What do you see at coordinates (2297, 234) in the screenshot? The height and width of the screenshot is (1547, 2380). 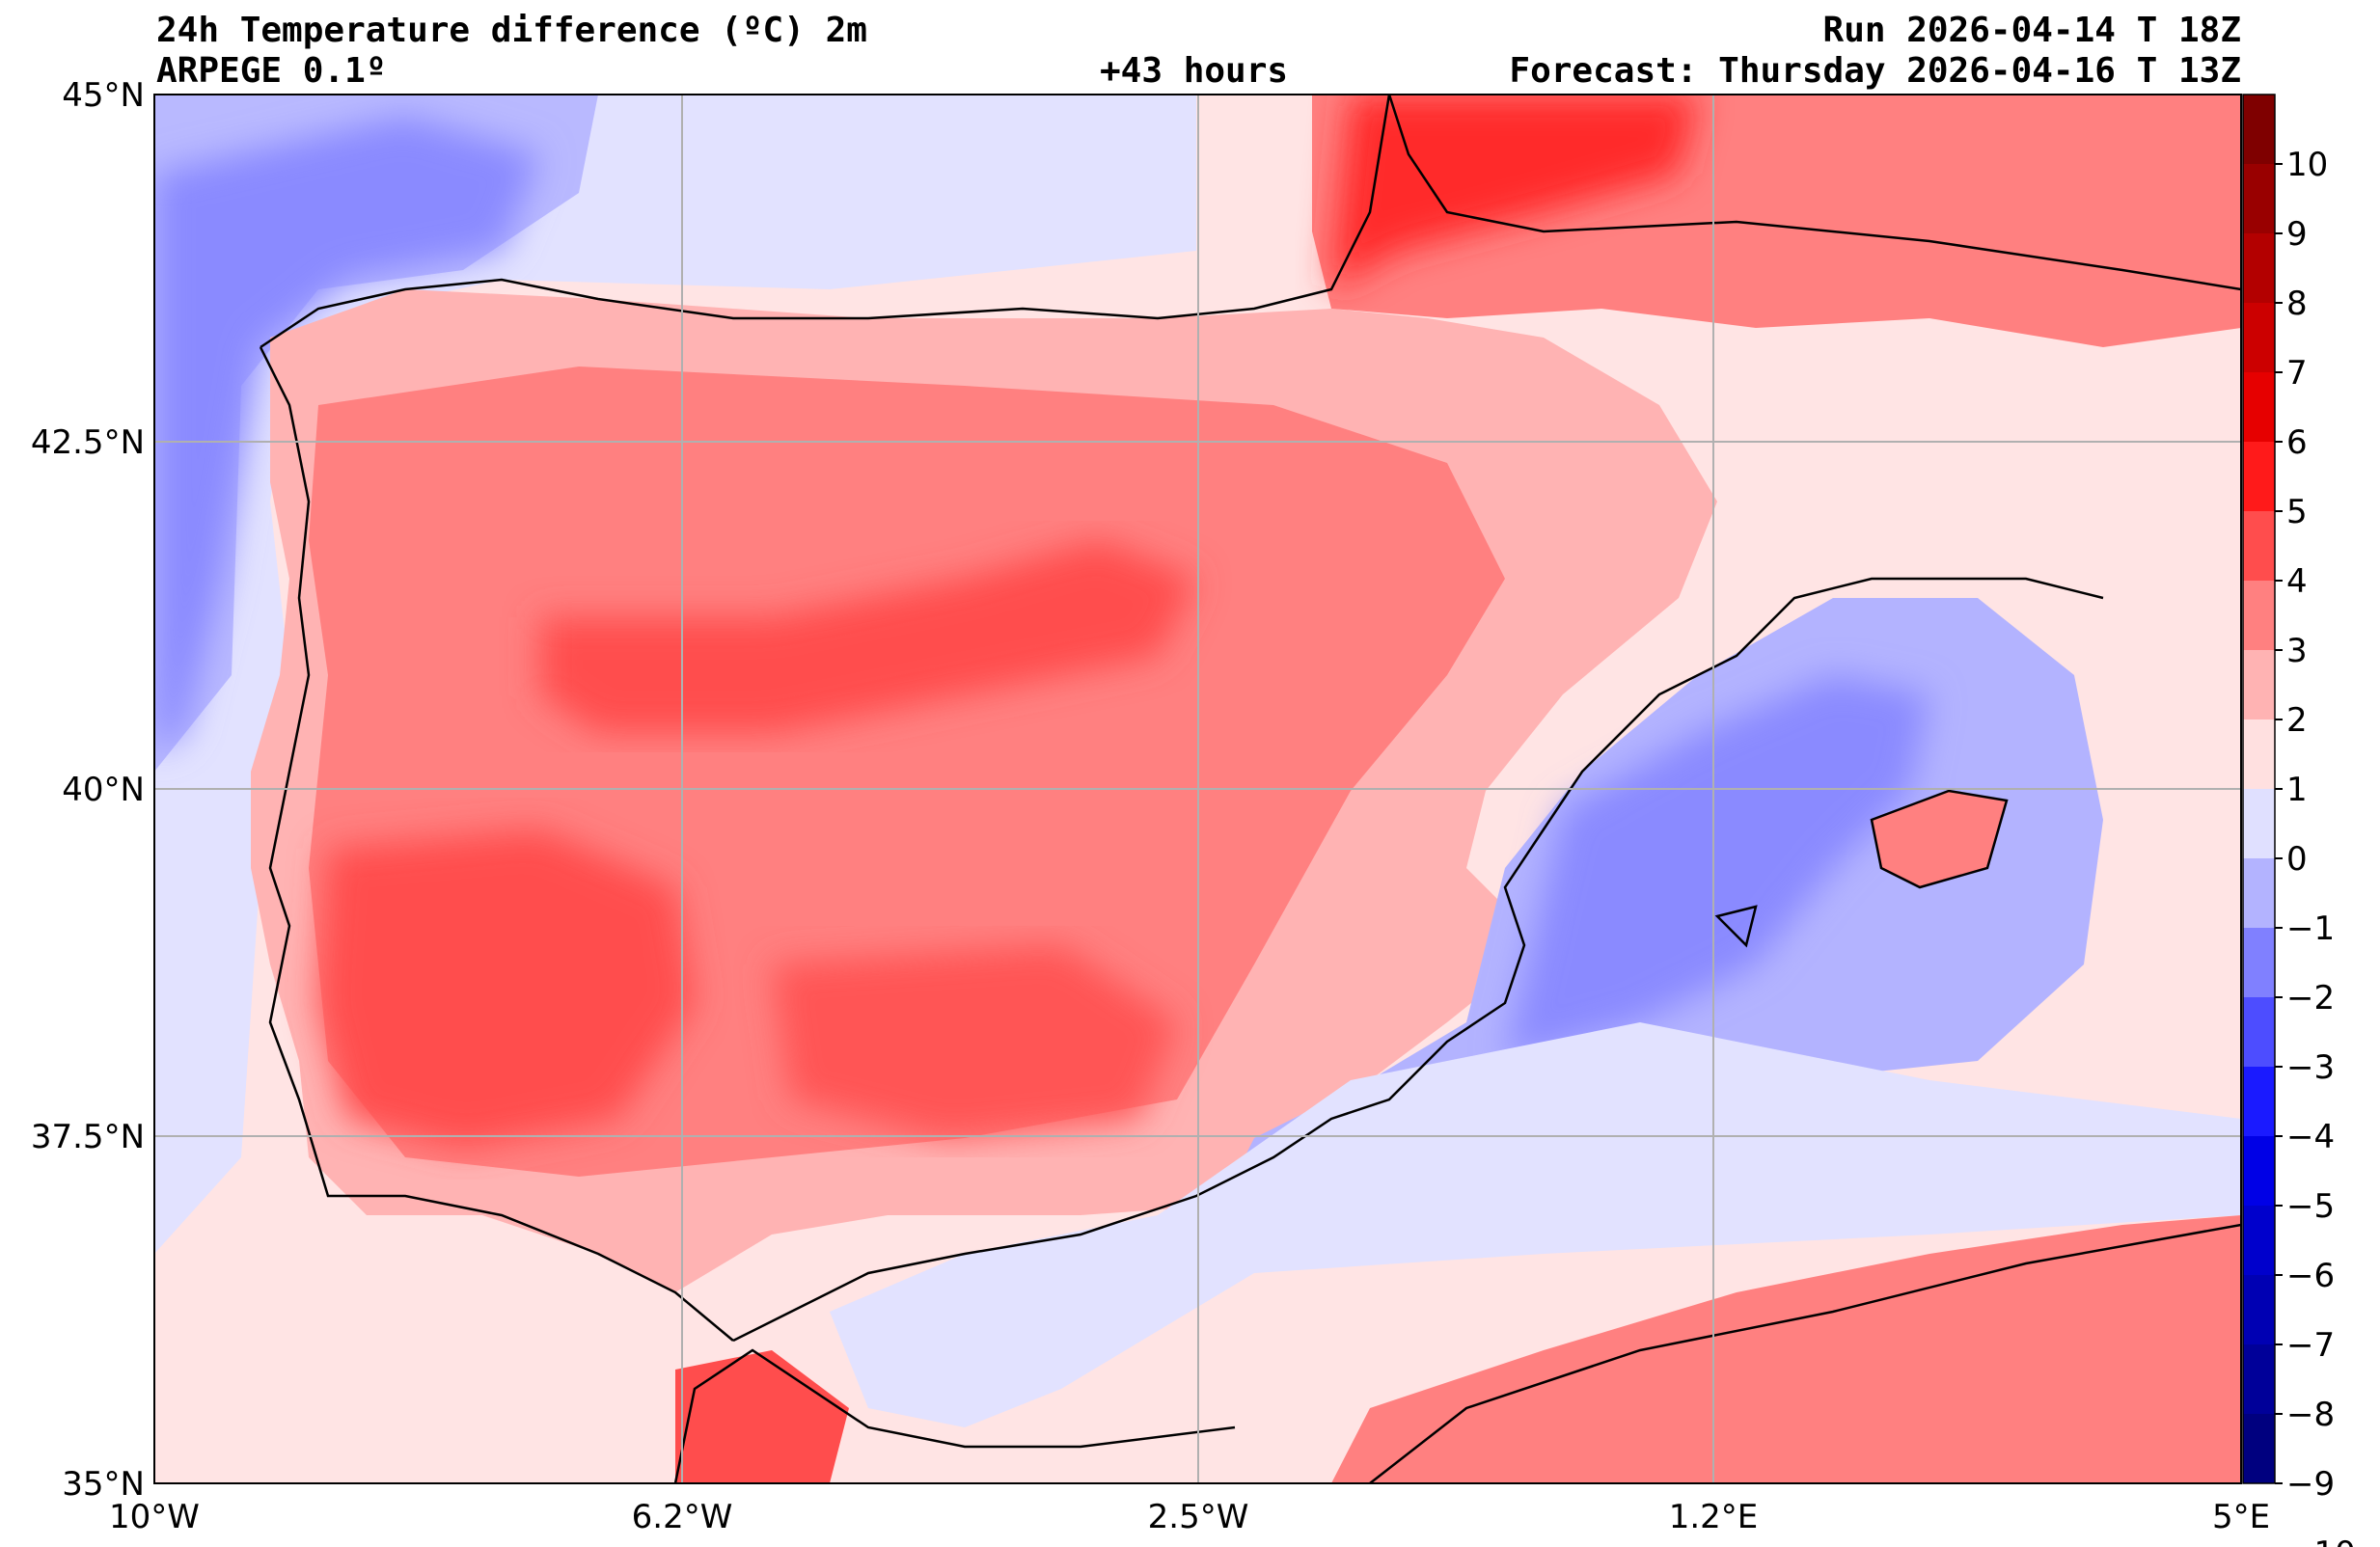 I see `colorbar-tick-label: 9` at bounding box center [2297, 234].